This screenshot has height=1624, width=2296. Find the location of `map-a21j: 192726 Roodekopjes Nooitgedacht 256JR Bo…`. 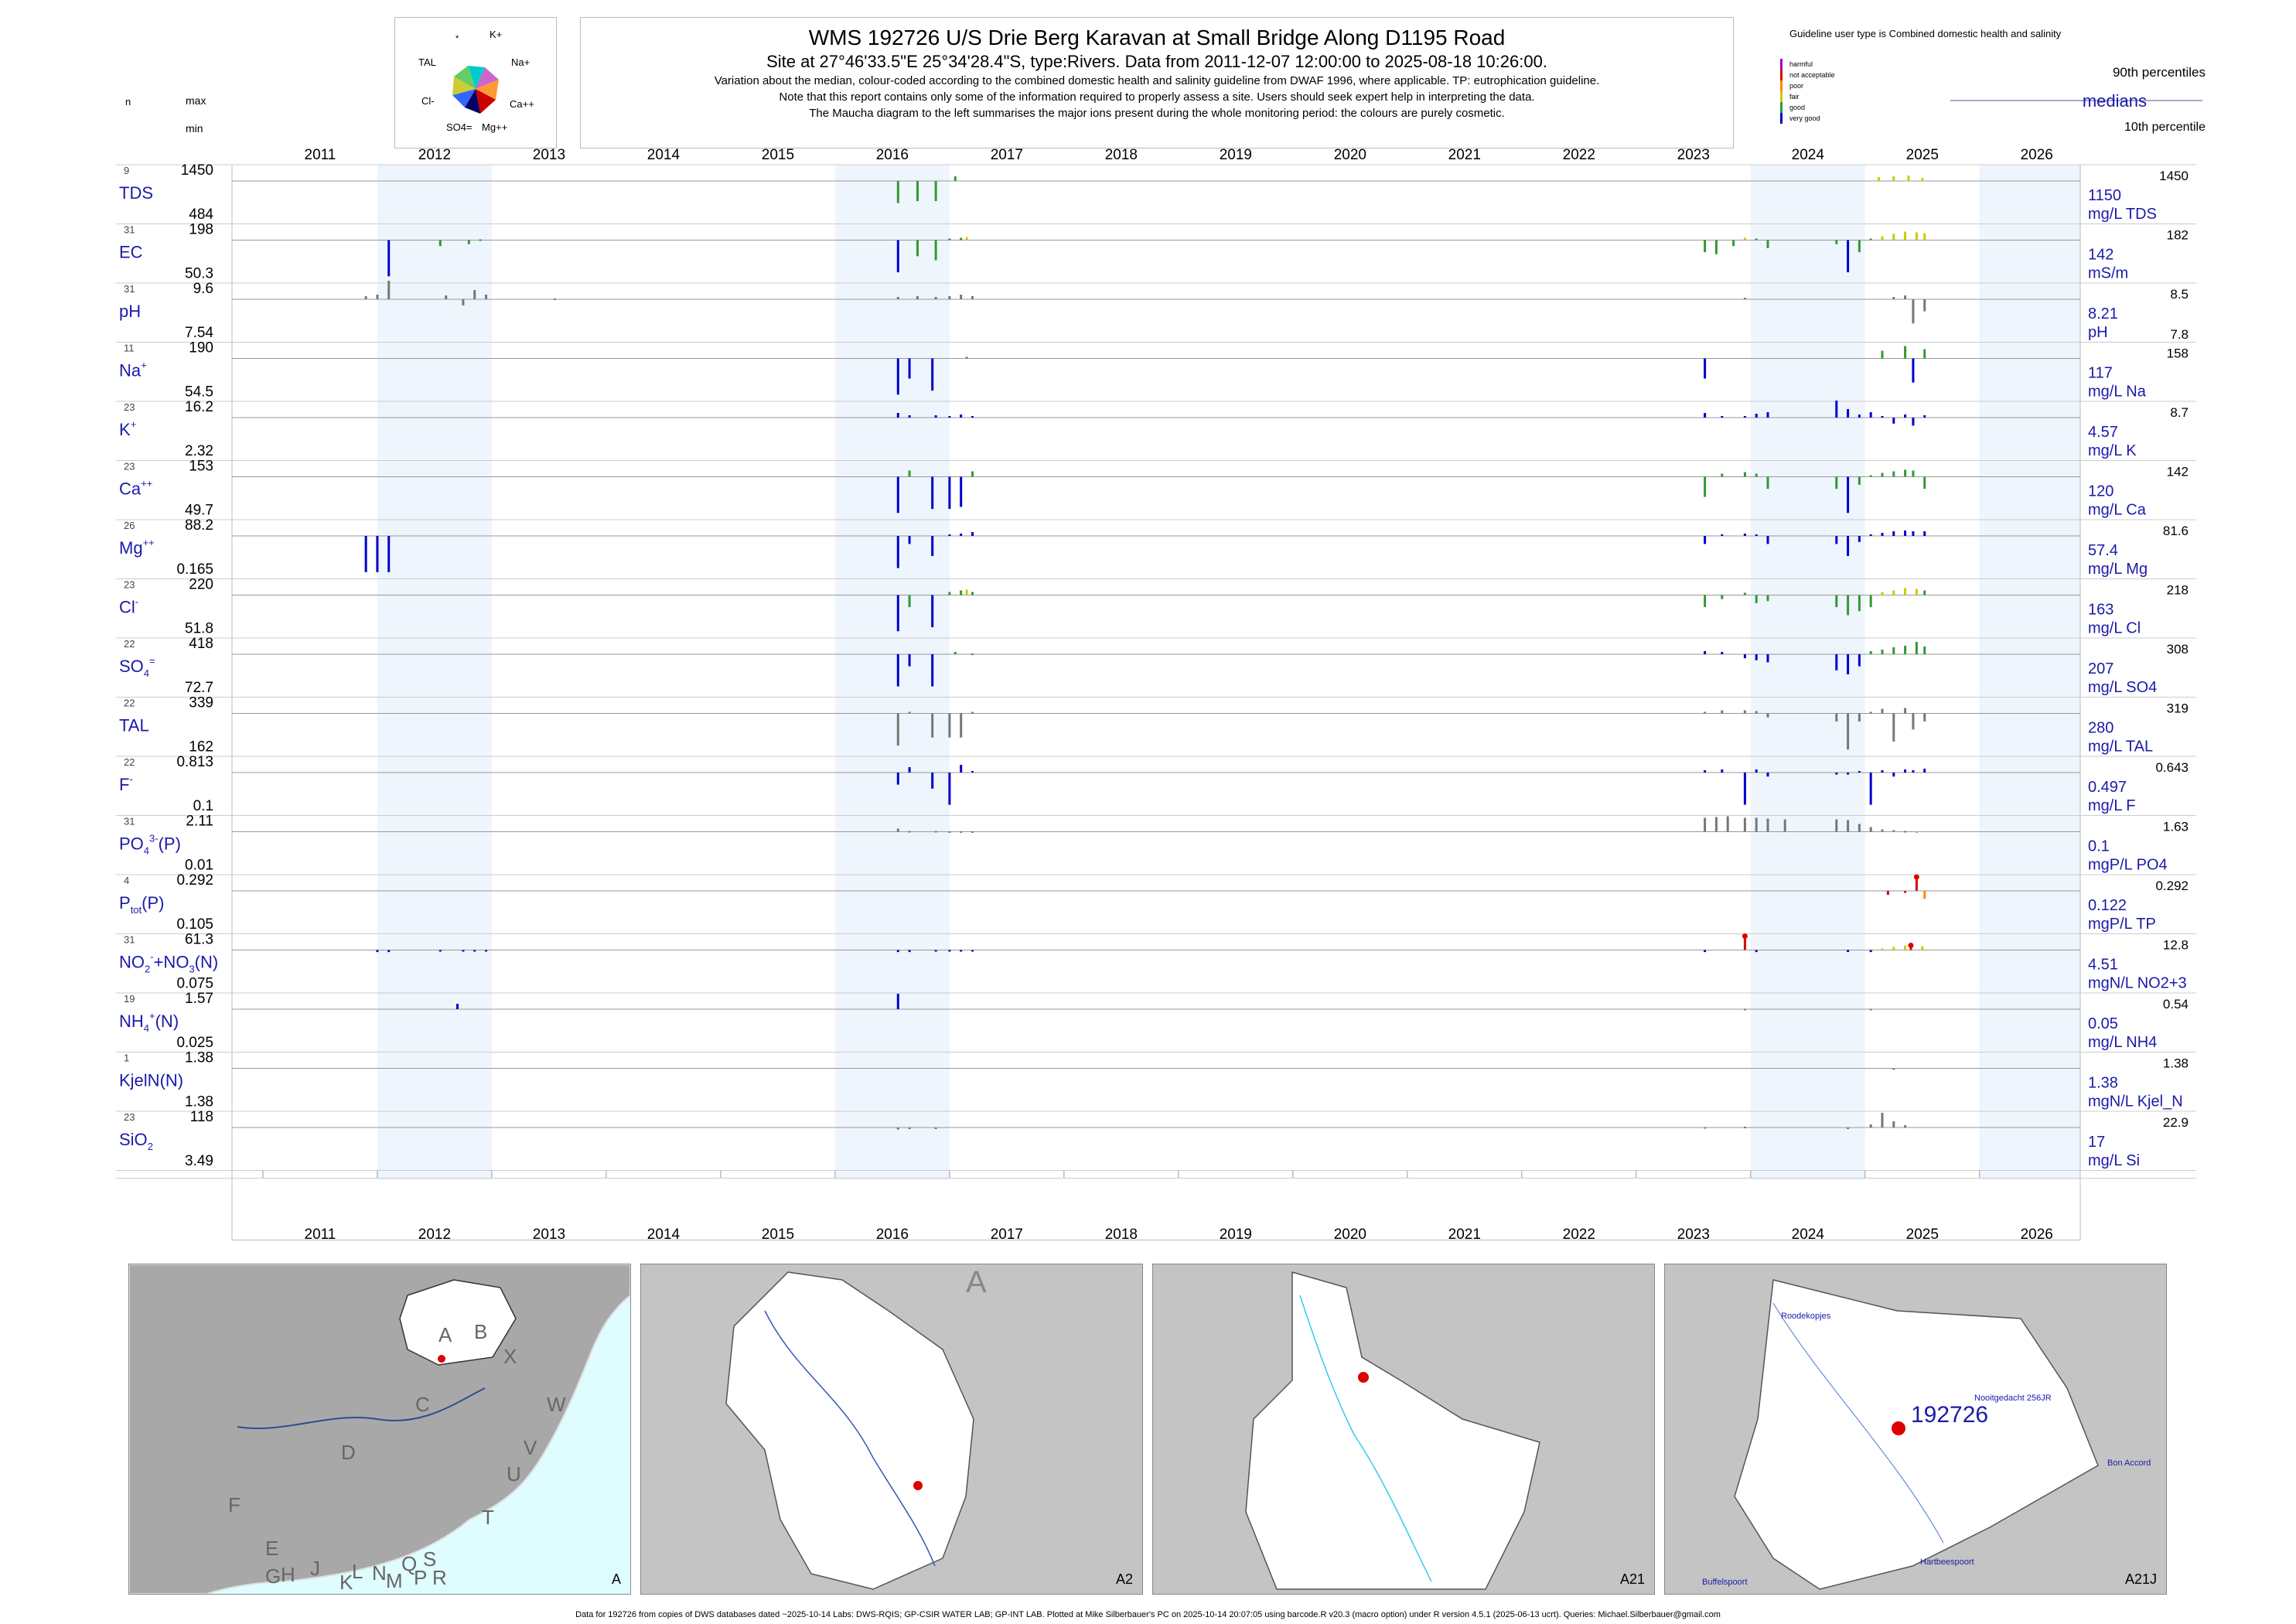

map-a21j: 192726 Roodekopjes Nooitgedacht 256JR Bo… is located at coordinates (1915, 1429).